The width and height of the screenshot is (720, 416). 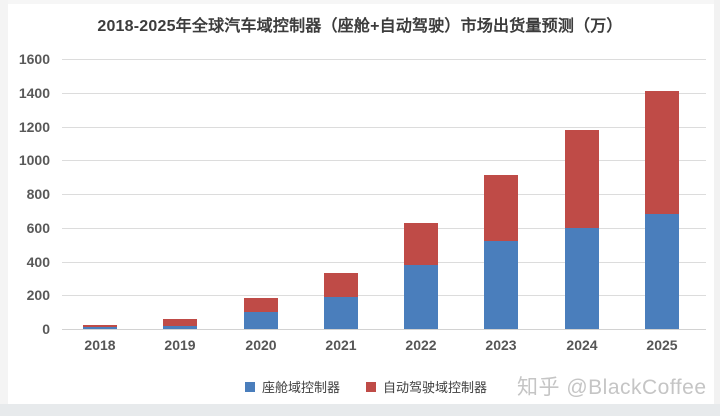 I want to click on autonomous-series-swatch, so click(x=371, y=386).